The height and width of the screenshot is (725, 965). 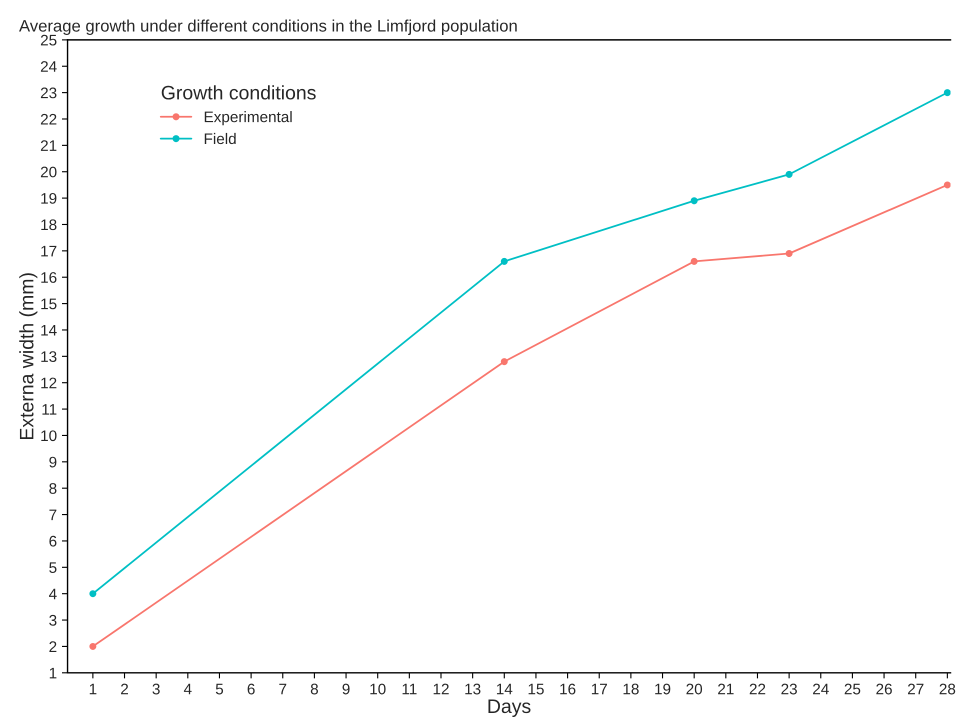 What do you see at coordinates (52, 462) in the screenshot?
I see `y-tick-label: 9` at bounding box center [52, 462].